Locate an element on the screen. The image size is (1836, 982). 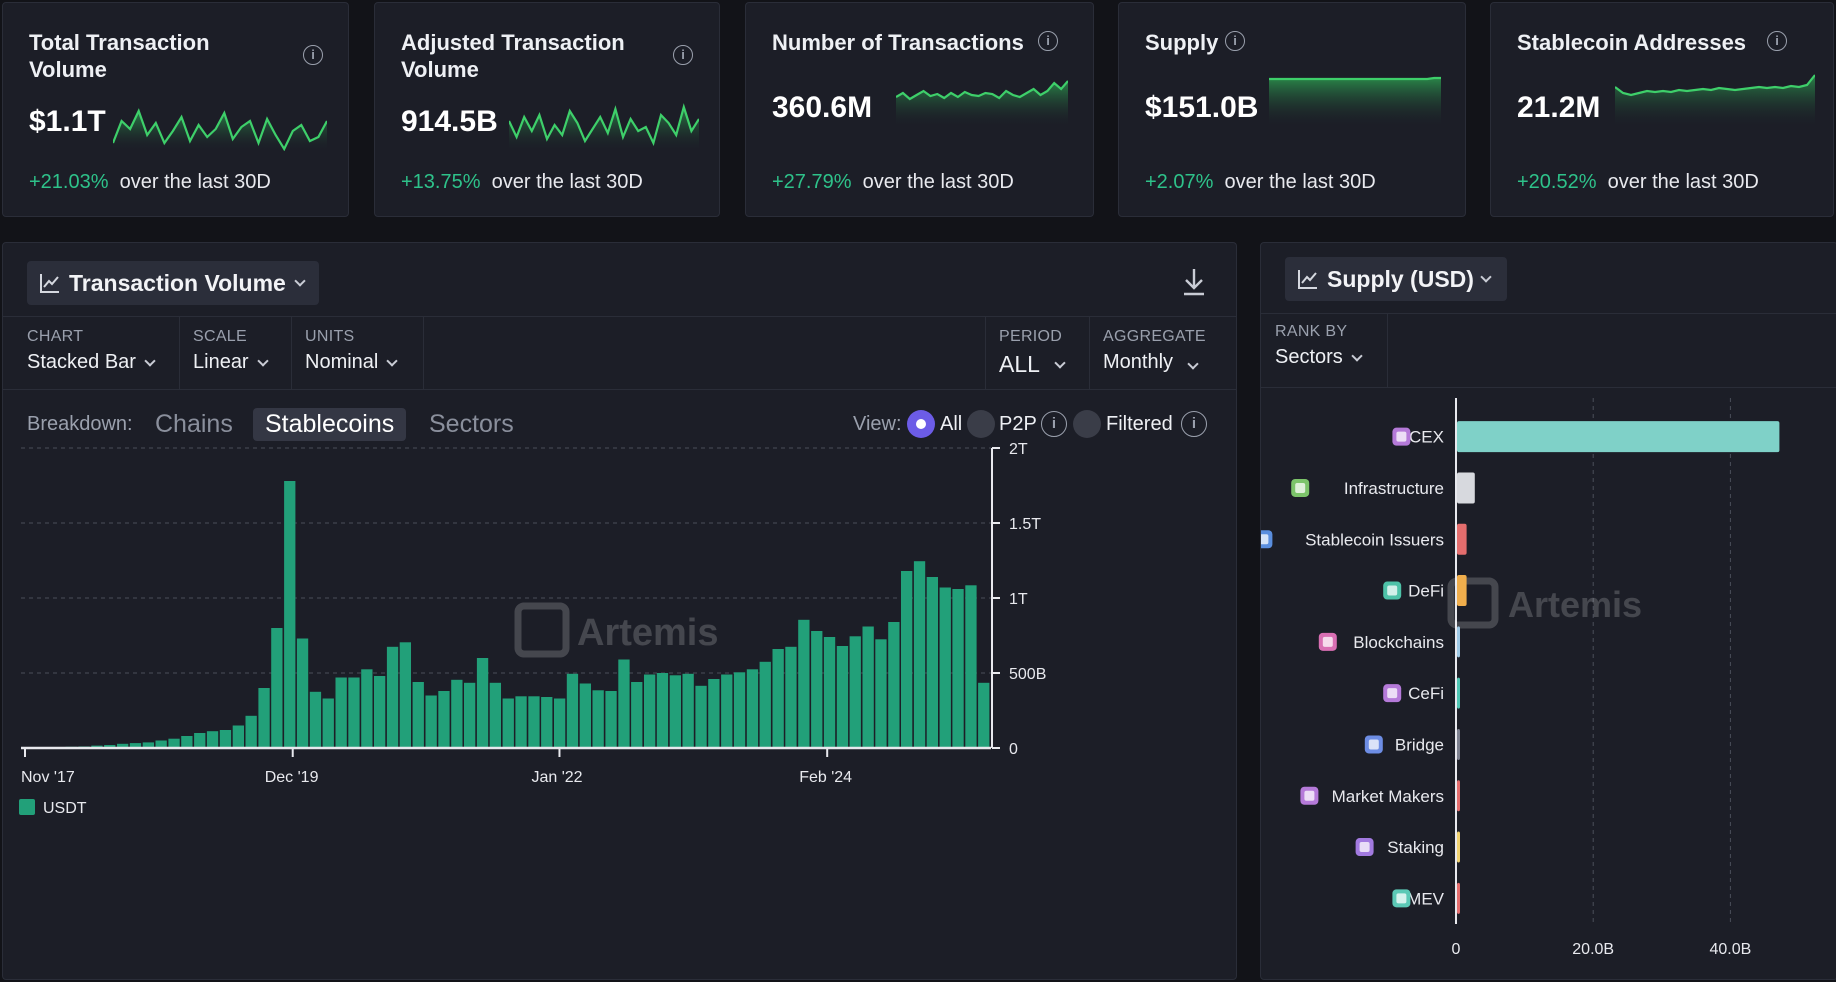
card-title: Total Transaction Volume is located at coordinates (119, 56).